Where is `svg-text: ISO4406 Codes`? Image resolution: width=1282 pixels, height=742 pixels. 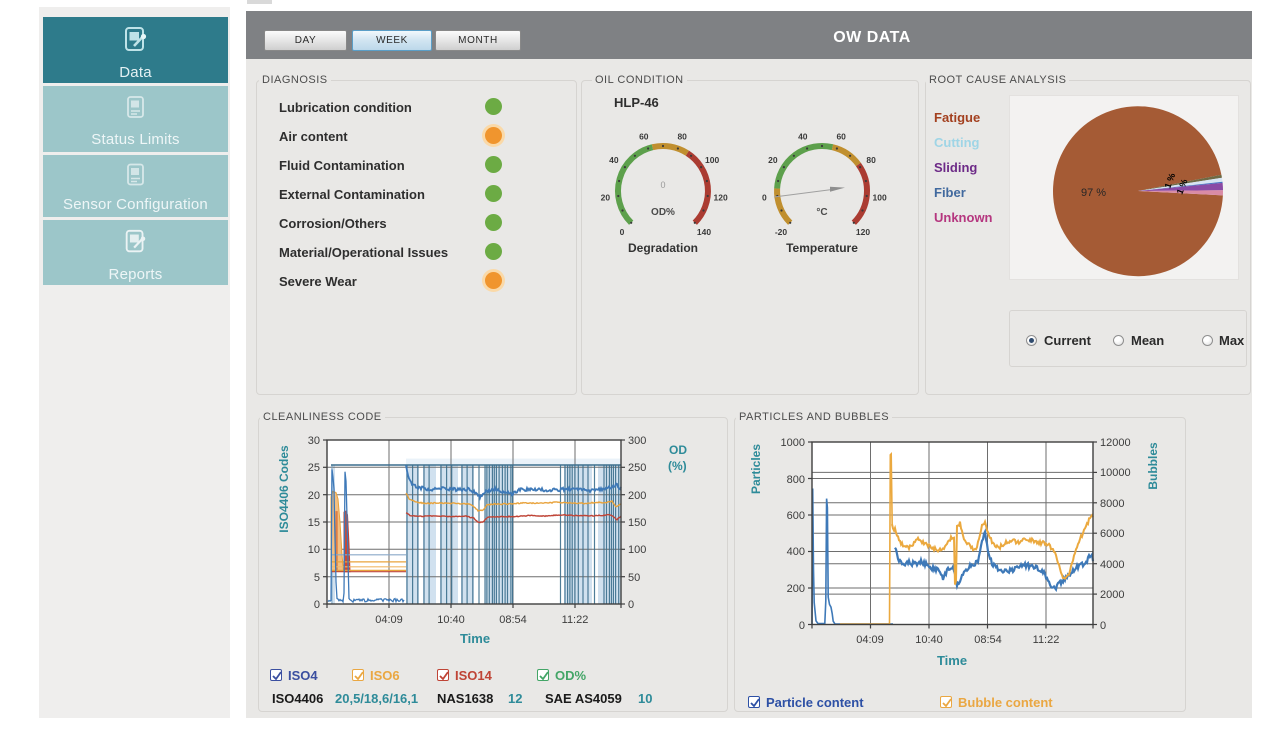 svg-text: ISO4406 Codes is located at coordinates (284, 489).